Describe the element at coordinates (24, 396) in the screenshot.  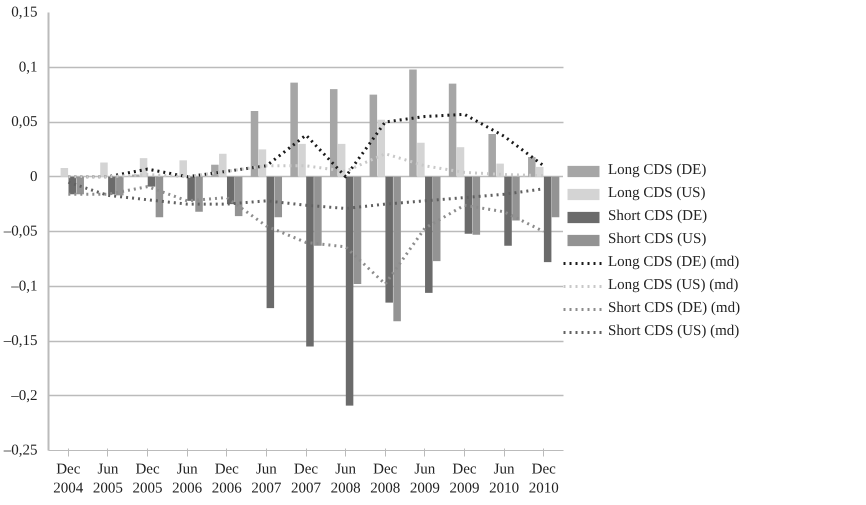
I see `y-tick-label: –0,2` at that location.